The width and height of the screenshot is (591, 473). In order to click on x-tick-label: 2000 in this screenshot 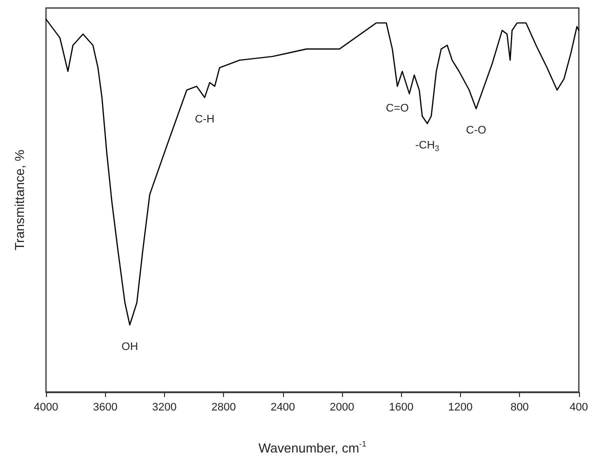, I will do `click(342, 408)`.